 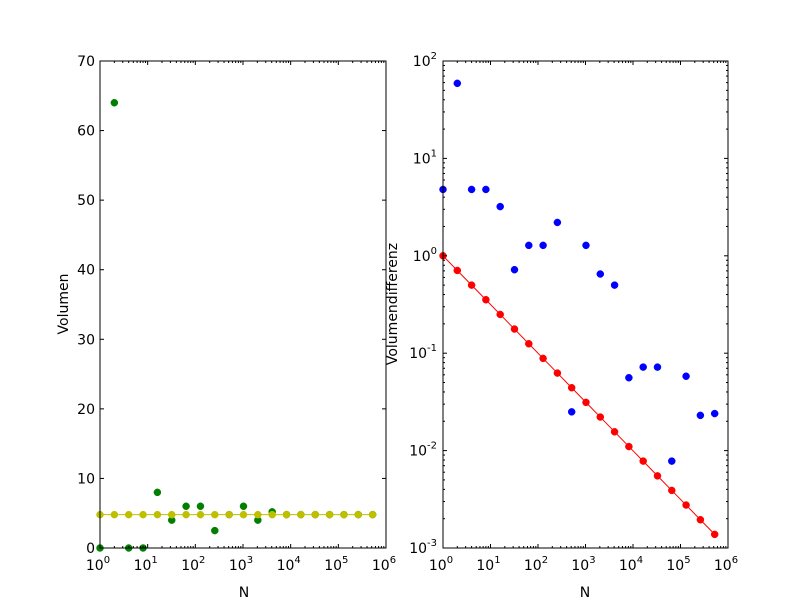 I want to click on y-tick-label: 50, so click(x=86, y=201).